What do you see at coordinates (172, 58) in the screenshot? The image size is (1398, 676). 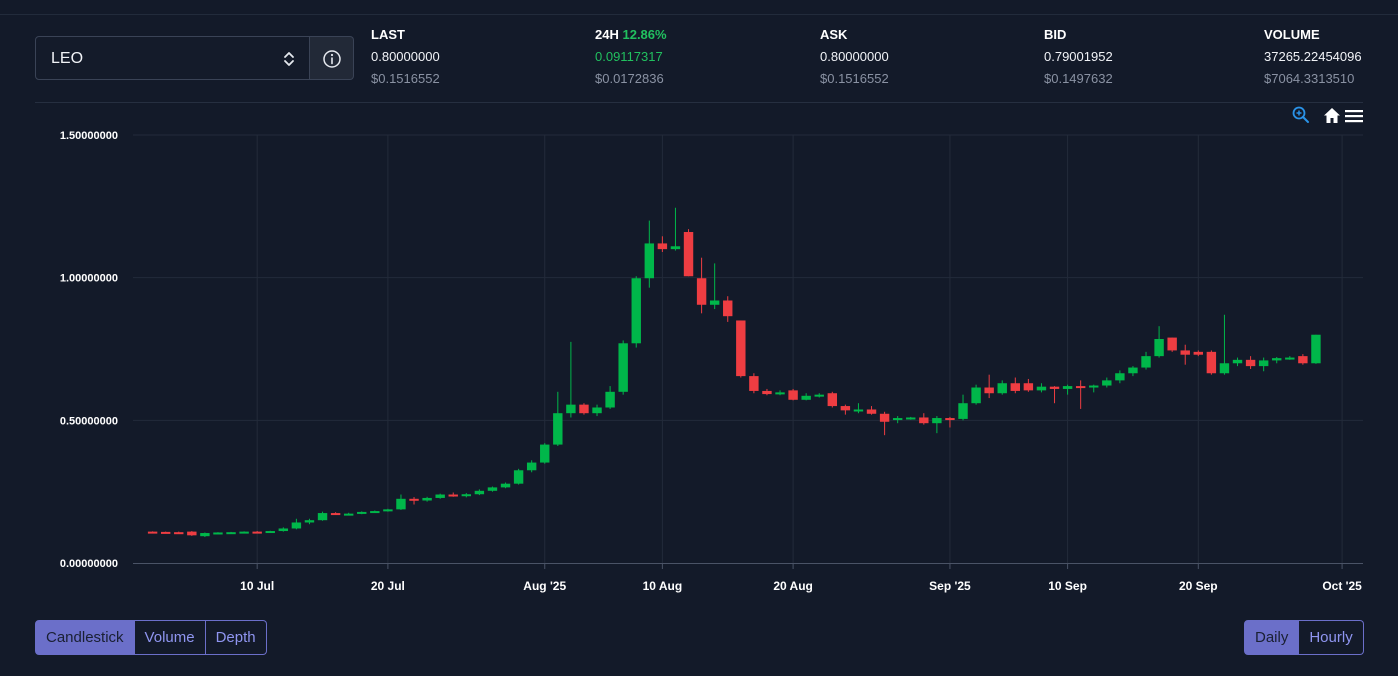 I see `pair-select: LEO` at bounding box center [172, 58].